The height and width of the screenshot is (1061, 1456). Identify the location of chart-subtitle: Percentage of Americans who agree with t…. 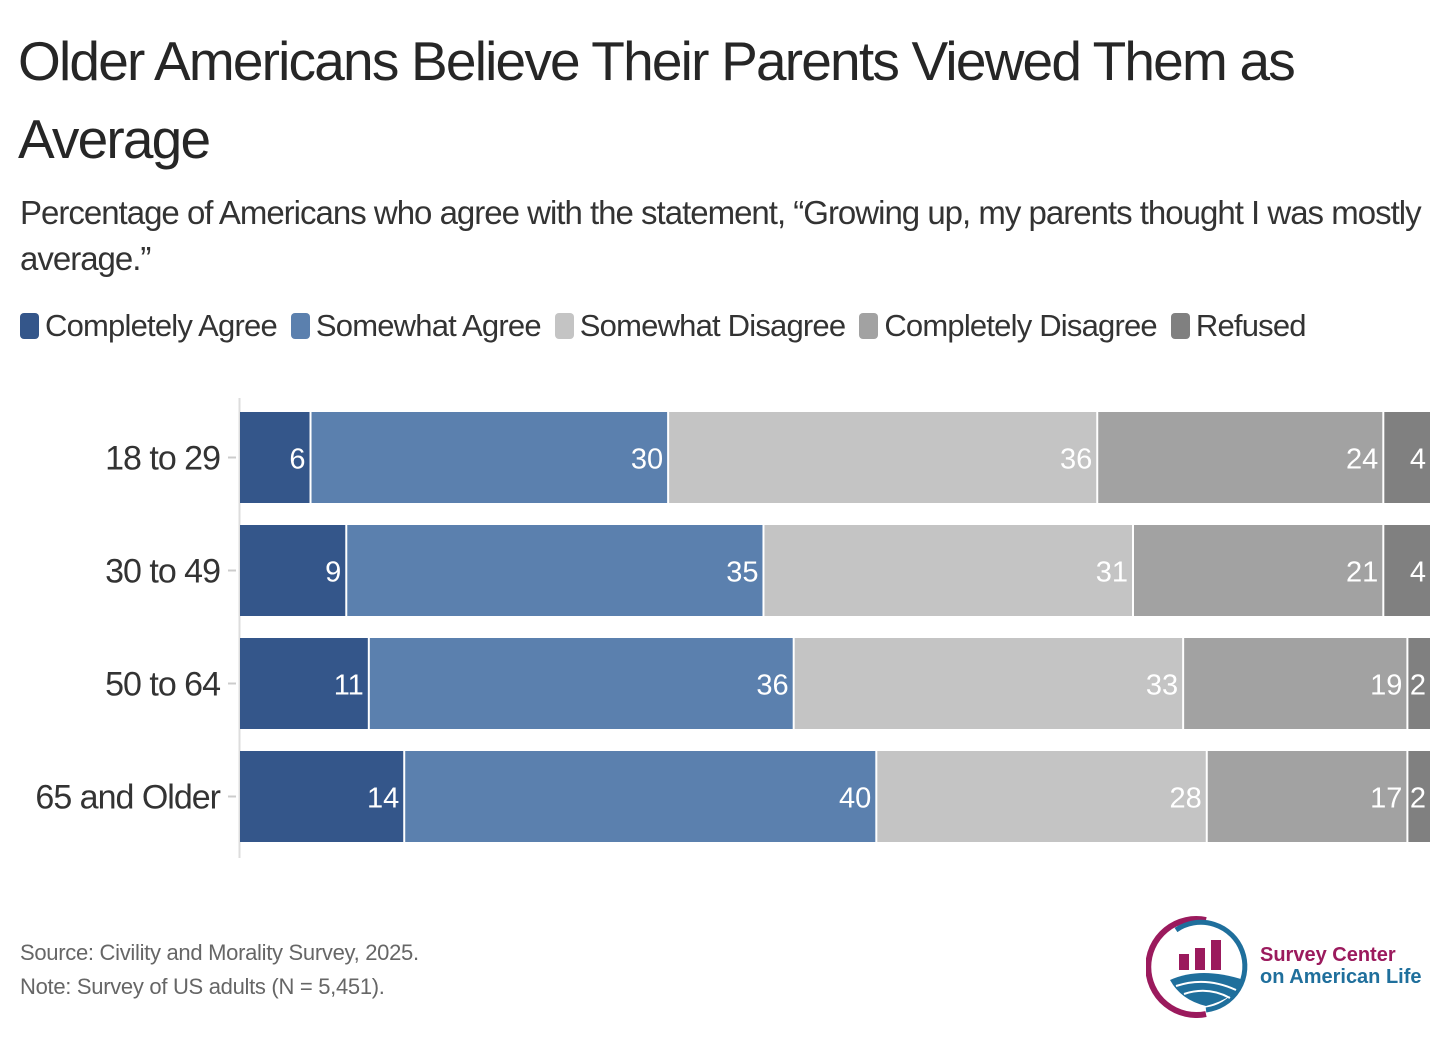
(721, 235).